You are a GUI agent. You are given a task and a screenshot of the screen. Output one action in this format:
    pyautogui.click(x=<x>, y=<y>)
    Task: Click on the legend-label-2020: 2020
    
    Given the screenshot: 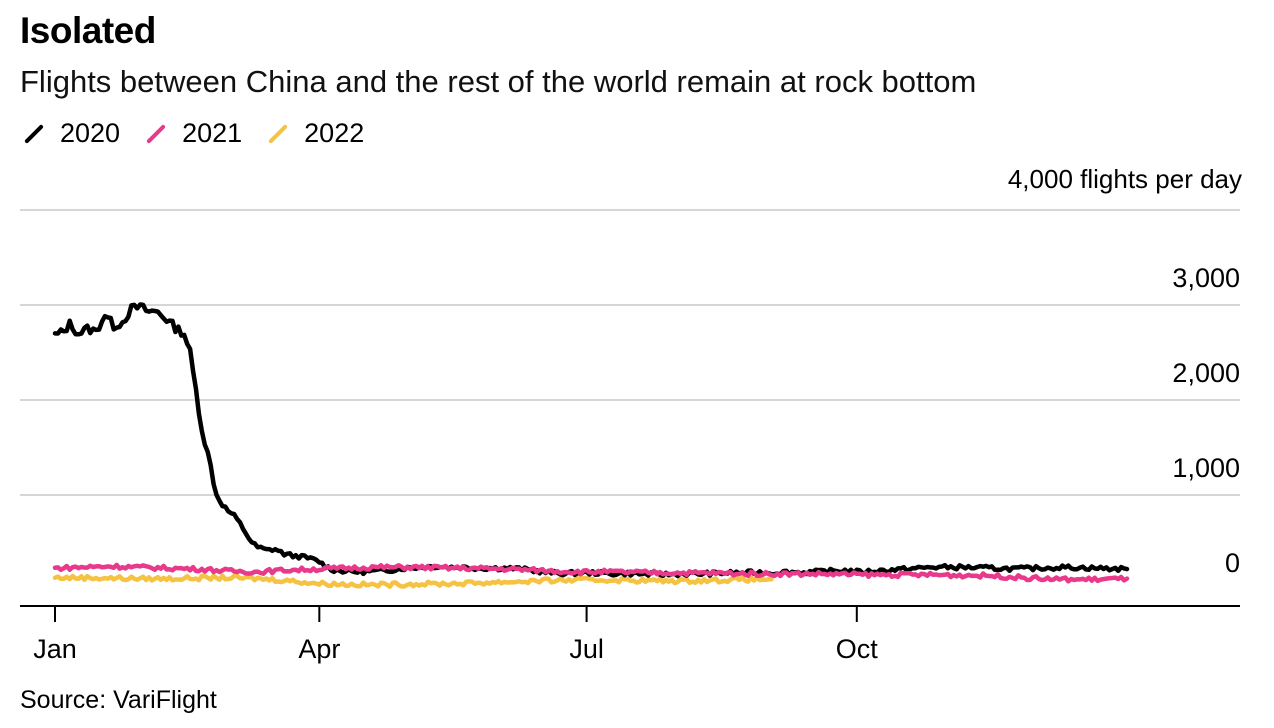 What is the action you would take?
    pyautogui.click(x=90, y=133)
    